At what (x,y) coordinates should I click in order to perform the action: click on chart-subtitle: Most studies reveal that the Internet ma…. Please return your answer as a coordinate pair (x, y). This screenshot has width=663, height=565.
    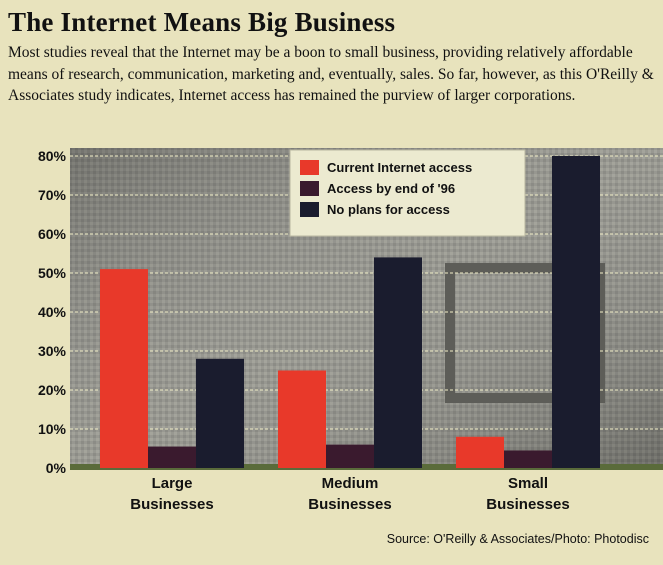
    Looking at the image, I should click on (331, 74).